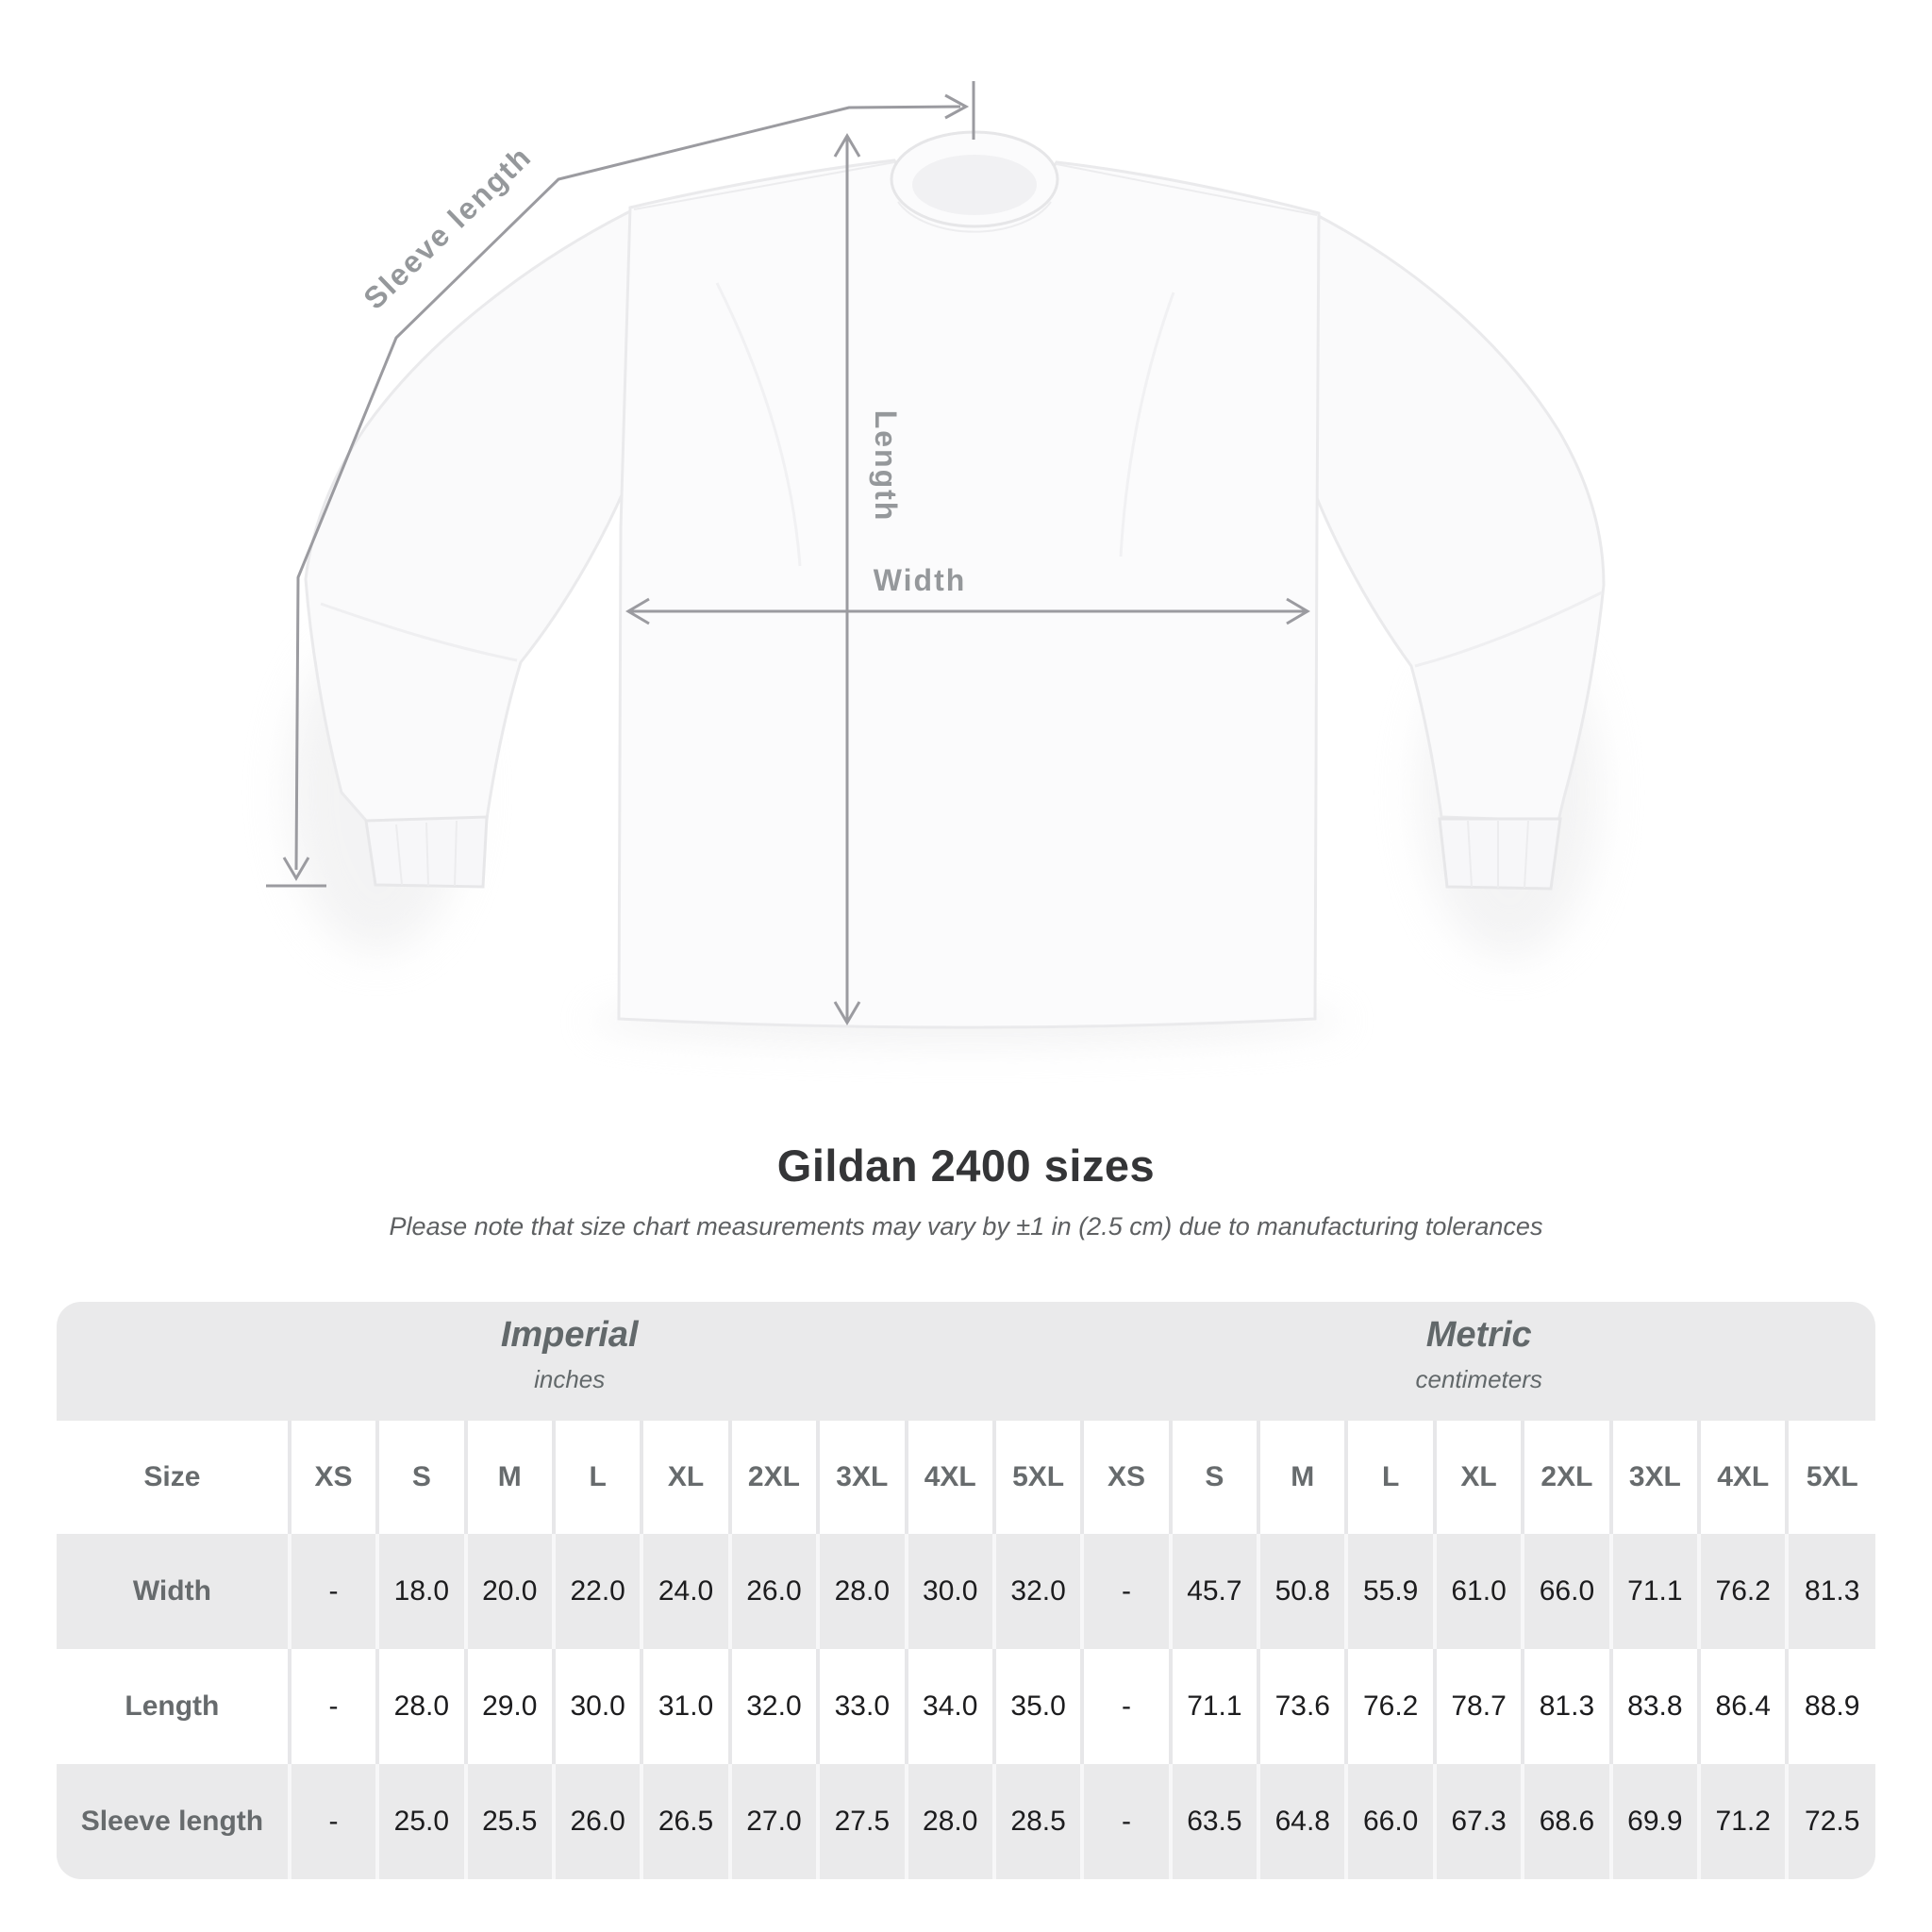  Describe the element at coordinates (1654, 1706) in the screenshot. I see `size-cell: 83.8` at that location.